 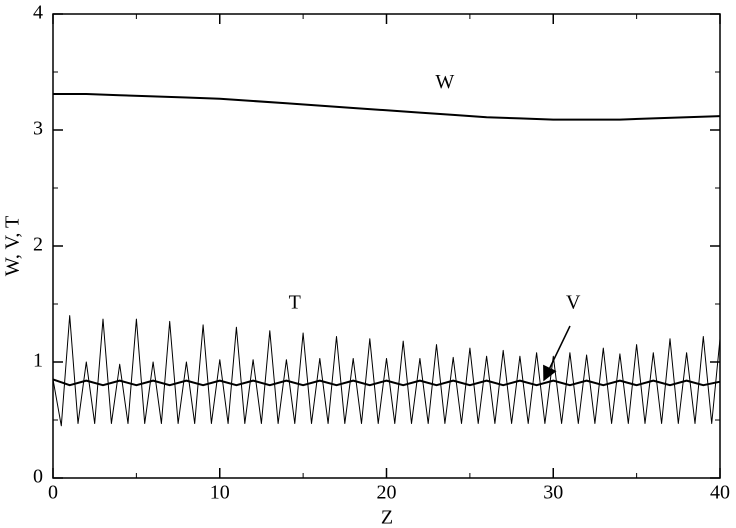 I want to click on y-tick-label: 1, so click(x=38, y=361).